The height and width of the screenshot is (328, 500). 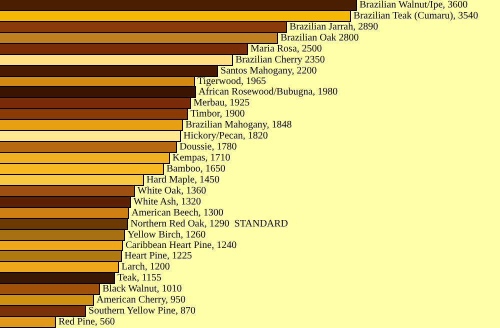 I want to click on data-label: Red Pine, 560, so click(x=86, y=322).